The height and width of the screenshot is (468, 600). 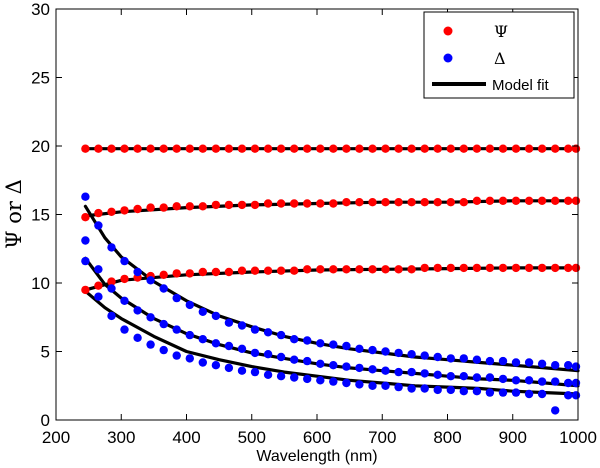 What do you see at coordinates (317, 437) in the screenshot?
I see `x-tick-label: 600` at bounding box center [317, 437].